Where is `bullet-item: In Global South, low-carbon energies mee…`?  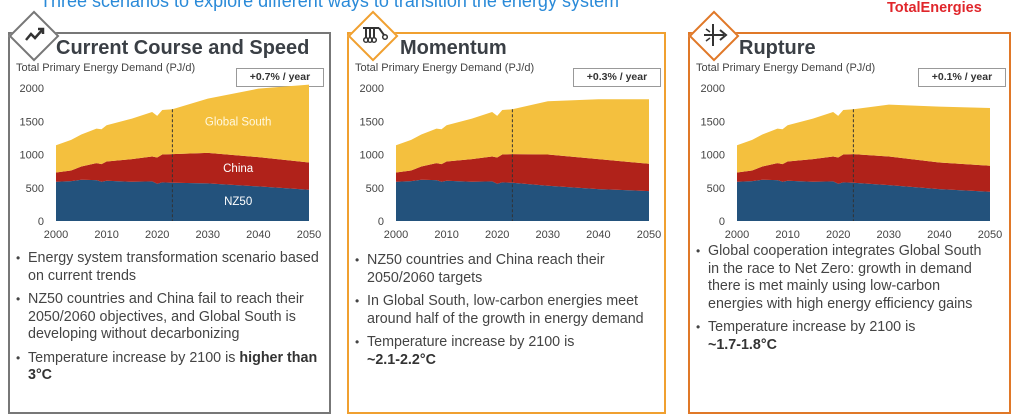 bullet-item: In Global South, low-carbon energies mee… is located at coordinates (507, 310).